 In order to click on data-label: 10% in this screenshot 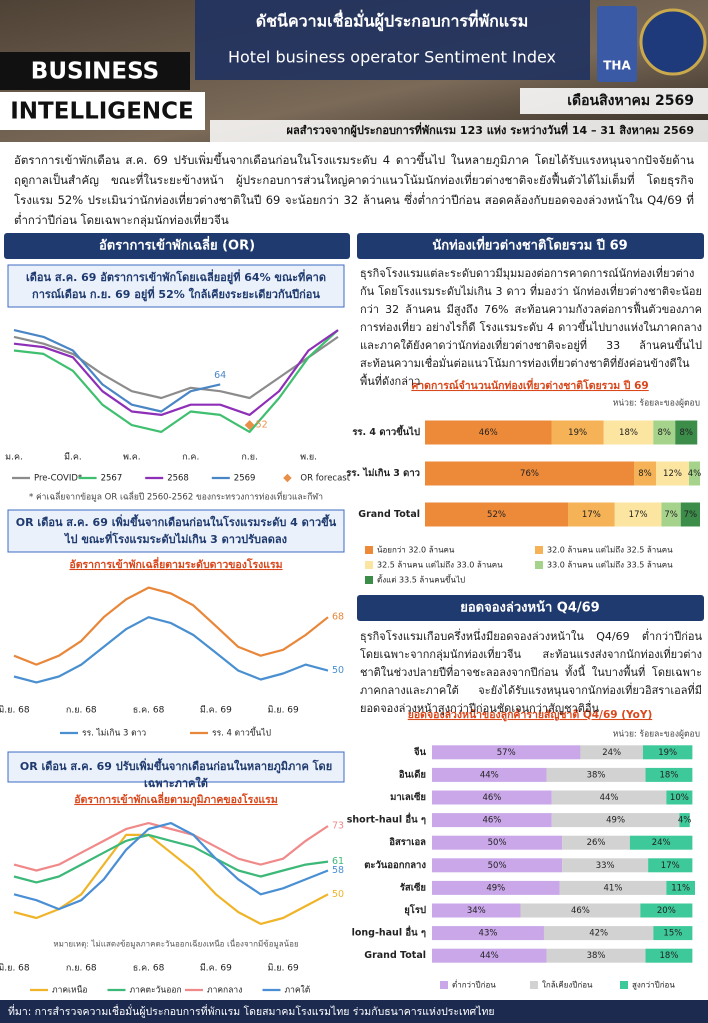, I will do `click(679, 798)`.